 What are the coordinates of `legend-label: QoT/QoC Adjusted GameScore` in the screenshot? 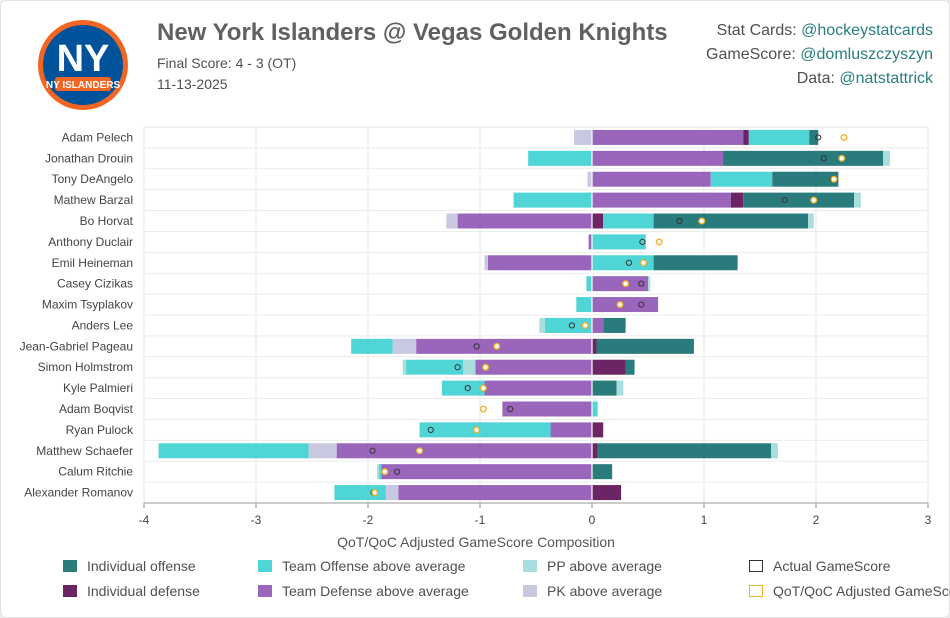 It's located at (861, 591).